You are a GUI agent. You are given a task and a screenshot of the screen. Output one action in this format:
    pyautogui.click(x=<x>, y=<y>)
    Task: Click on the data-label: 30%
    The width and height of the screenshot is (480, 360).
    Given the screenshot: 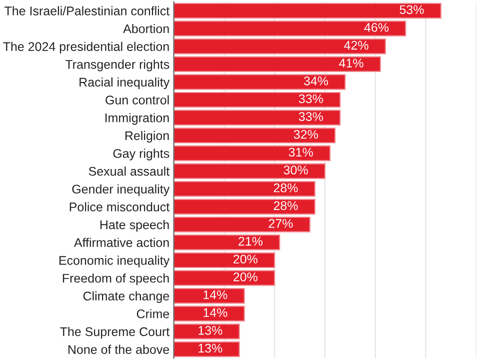 What is the action you would take?
    pyautogui.click(x=296, y=170)
    